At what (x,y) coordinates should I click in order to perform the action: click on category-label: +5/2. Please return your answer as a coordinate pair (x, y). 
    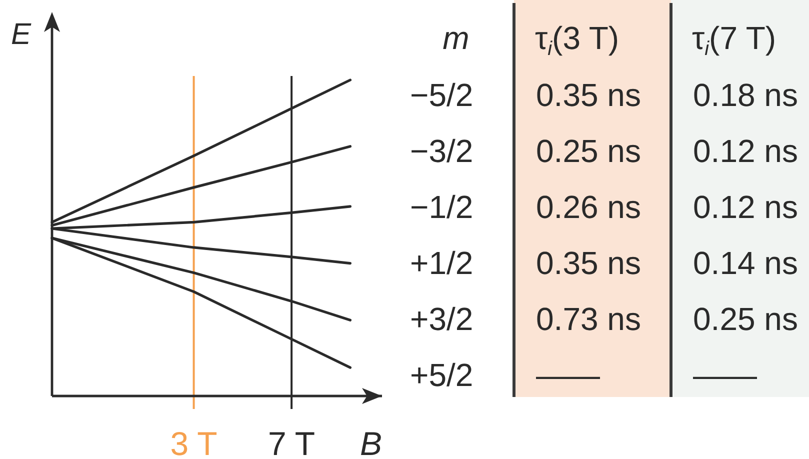
    Looking at the image, I should click on (442, 375).